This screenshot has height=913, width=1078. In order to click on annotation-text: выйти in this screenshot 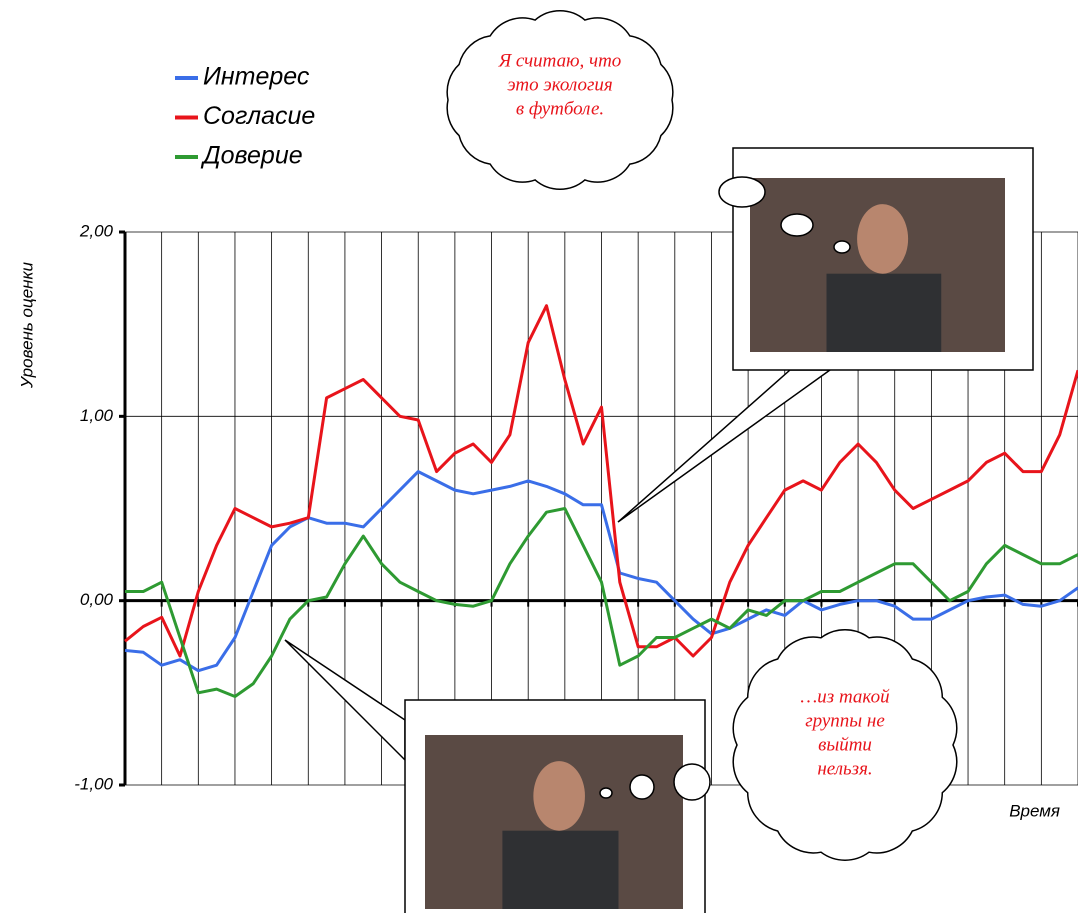, I will do `click(845, 744)`.